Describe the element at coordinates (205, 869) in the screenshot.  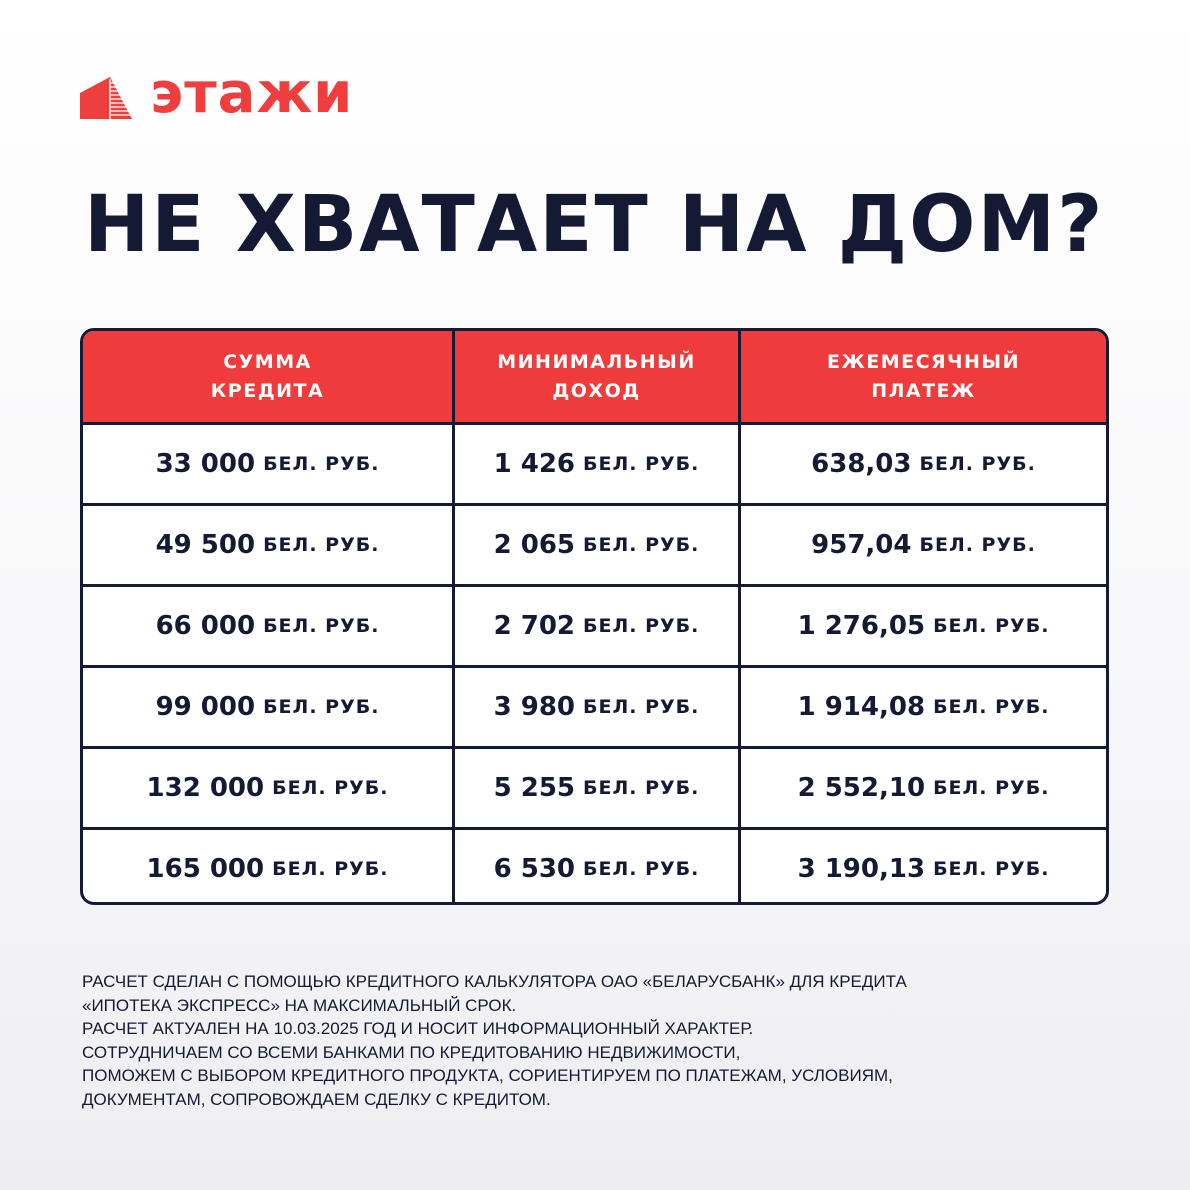
I see `amount-value: 165 000` at that location.